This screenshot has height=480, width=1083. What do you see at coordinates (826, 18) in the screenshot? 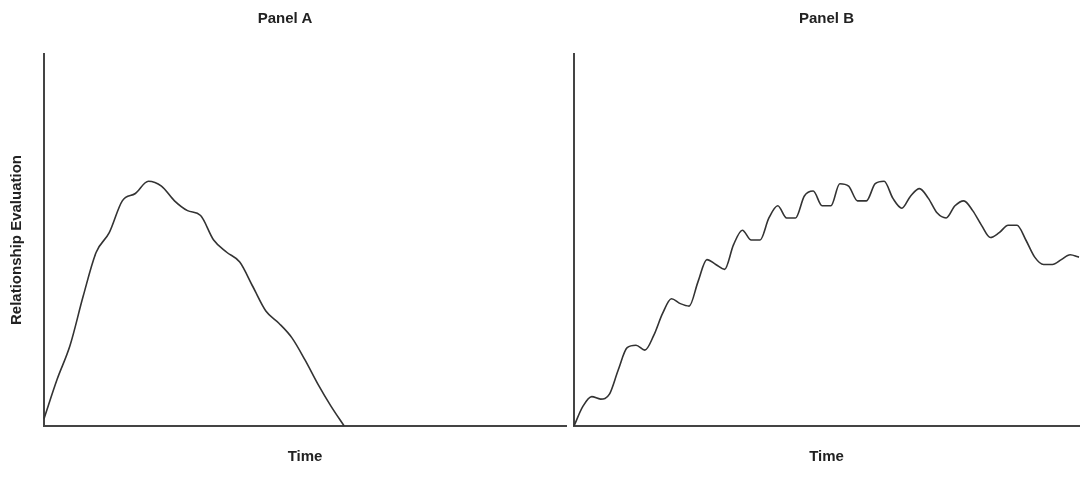
I see `chart-title: Panel B` at bounding box center [826, 18].